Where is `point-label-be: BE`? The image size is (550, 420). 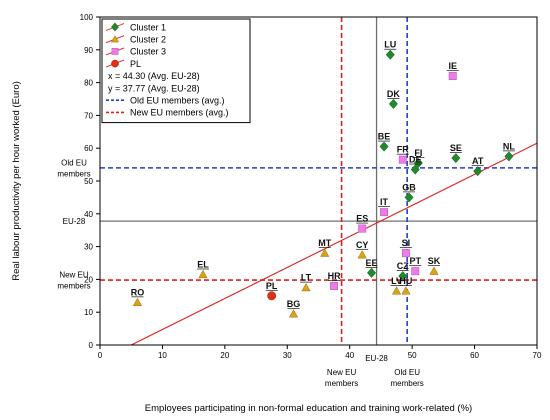 point-label-be: BE is located at coordinates (384, 137).